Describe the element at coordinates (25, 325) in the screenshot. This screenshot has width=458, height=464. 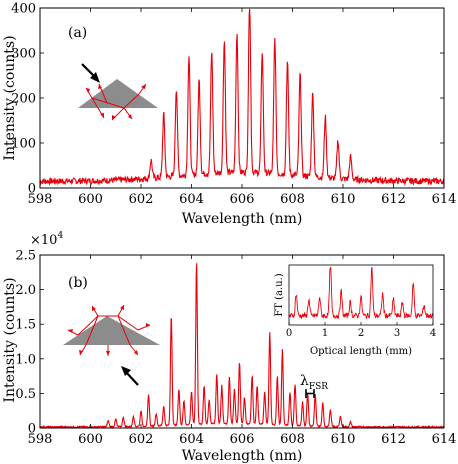
I see `y-tick-label: 1.5` at that location.